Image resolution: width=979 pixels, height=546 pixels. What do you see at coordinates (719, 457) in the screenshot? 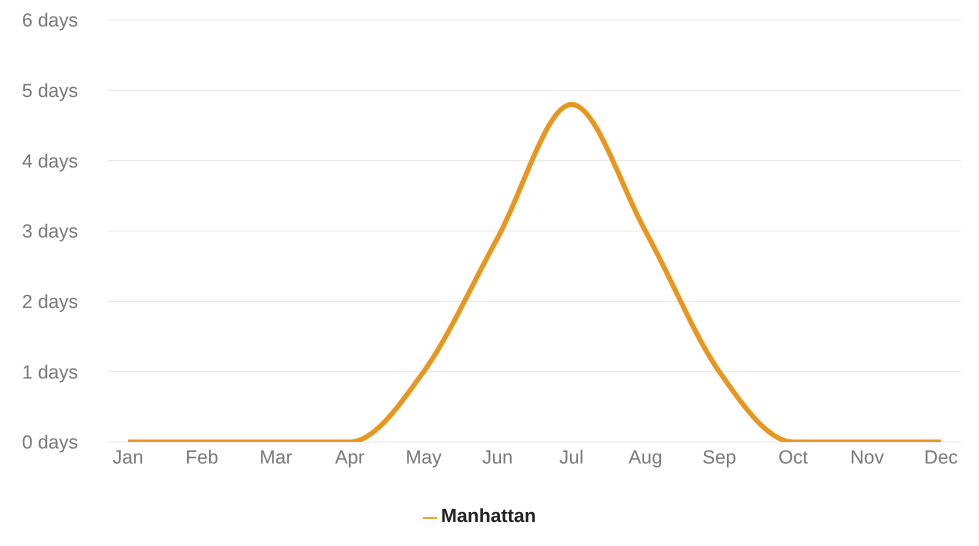
I see `x-tick-label: Sep` at bounding box center [719, 457].